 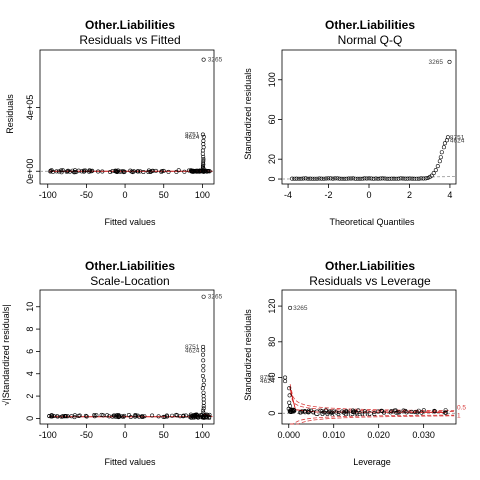 What do you see at coordinates (202, 435) in the screenshot?
I see `x-tick-label: 100` at bounding box center [202, 435].